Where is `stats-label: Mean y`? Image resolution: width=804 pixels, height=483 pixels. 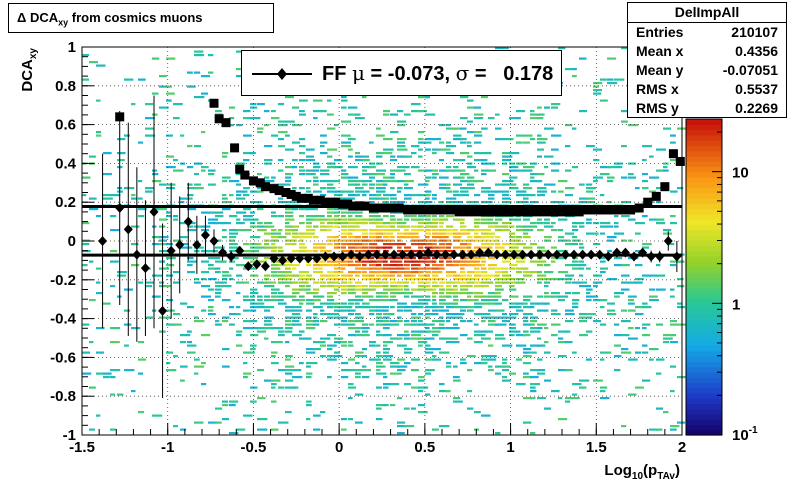
stats-label: Mean y is located at coordinates (660, 70).